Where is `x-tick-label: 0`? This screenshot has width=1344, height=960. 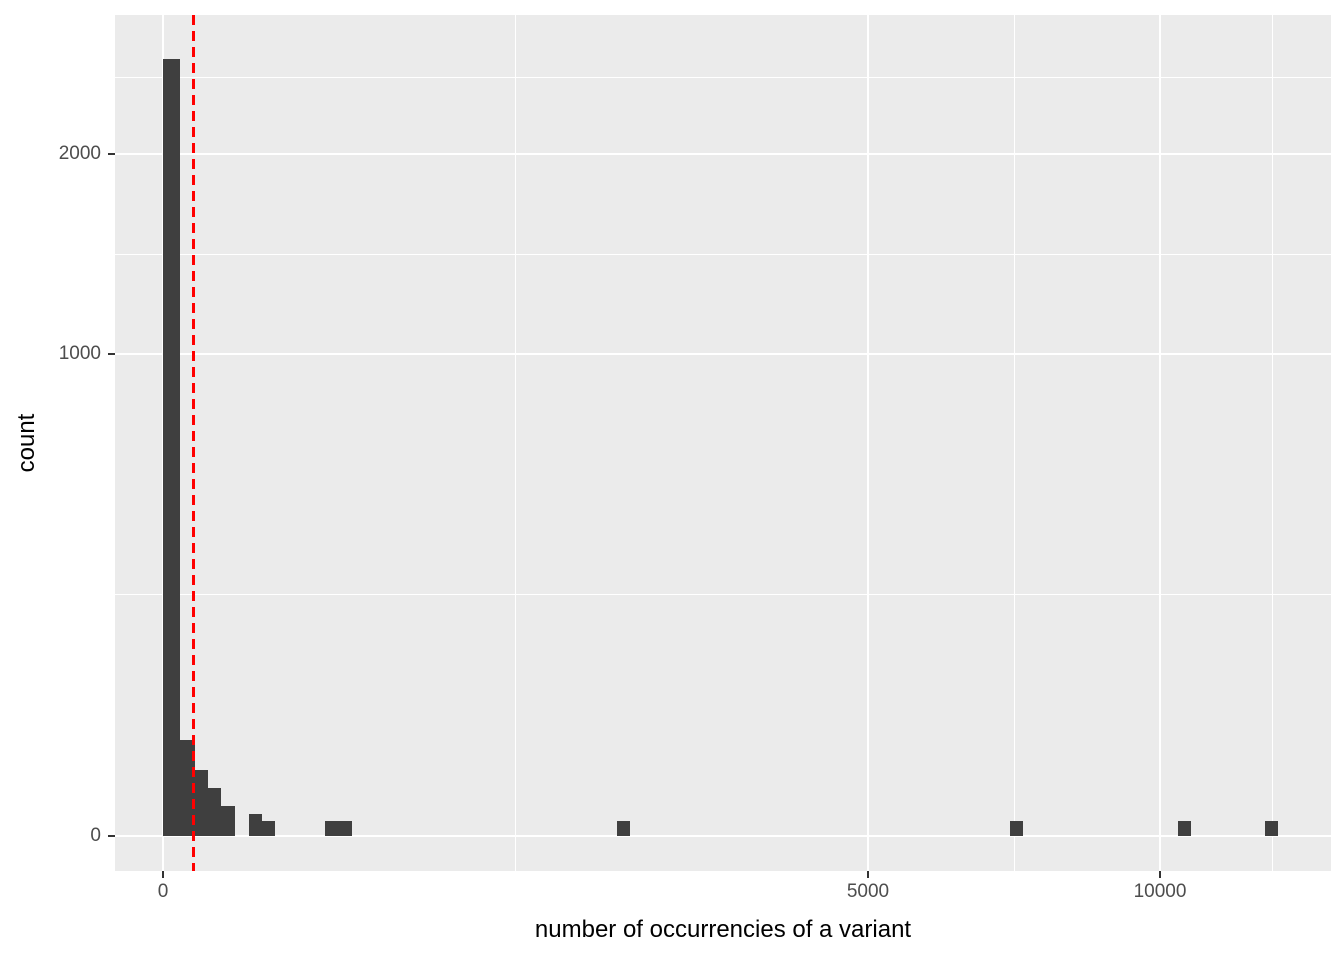 x-tick-label: 0 is located at coordinates (163, 891).